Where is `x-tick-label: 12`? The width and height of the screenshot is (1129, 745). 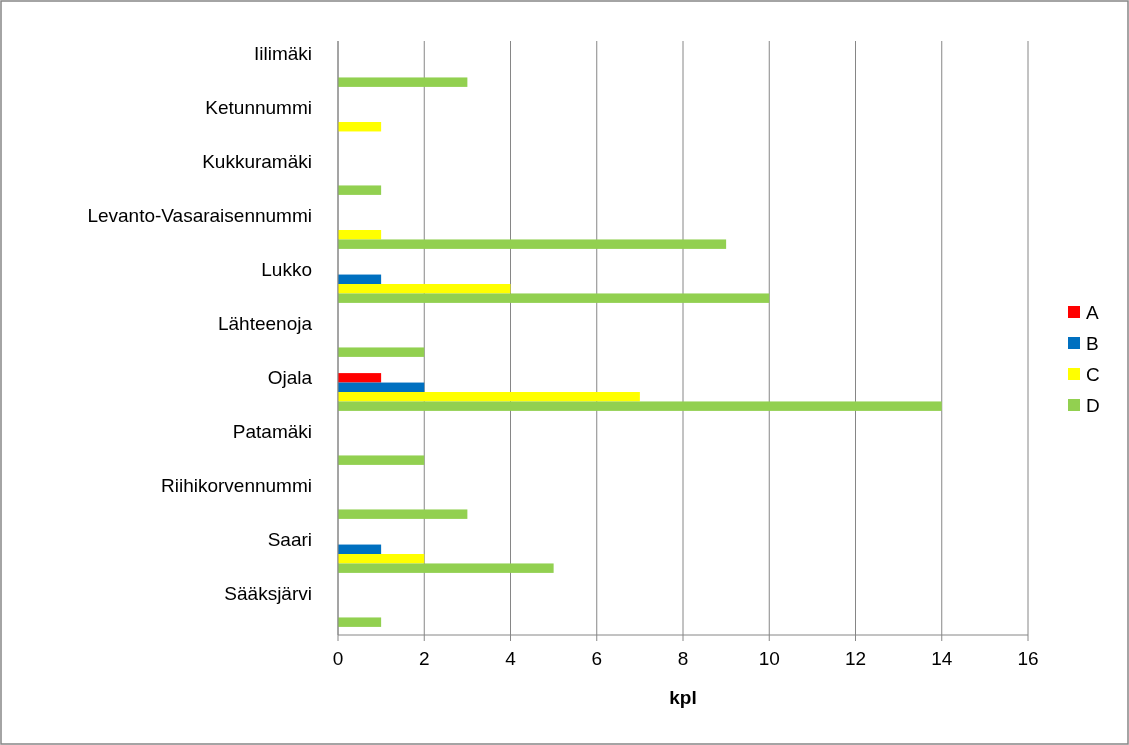 x-tick-label: 12 is located at coordinates (855, 658).